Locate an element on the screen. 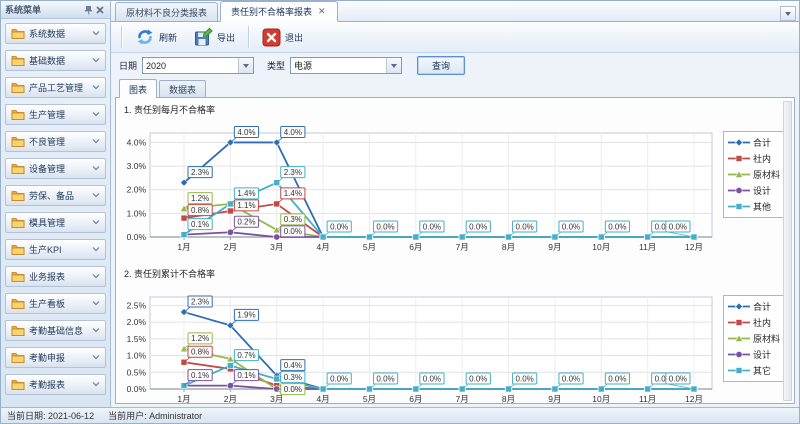  svg-text: 1.4% is located at coordinates (246, 193).